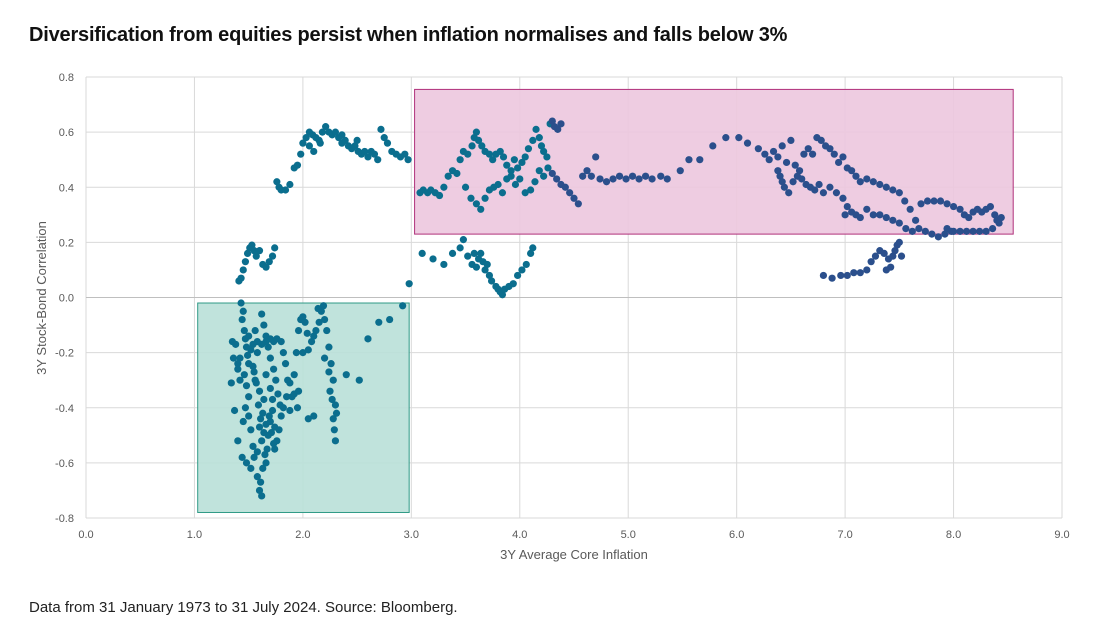  Describe the element at coordinates (1061, 535) in the screenshot. I see `x-tick-label: 9.0` at that location.